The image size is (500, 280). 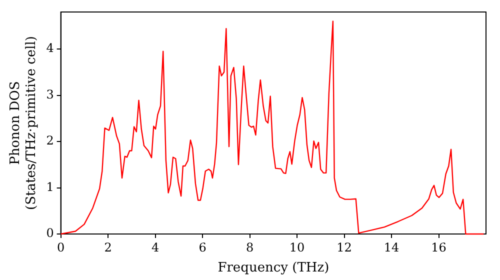 I want to click on x-tick-label: 10, so click(x=297, y=247).